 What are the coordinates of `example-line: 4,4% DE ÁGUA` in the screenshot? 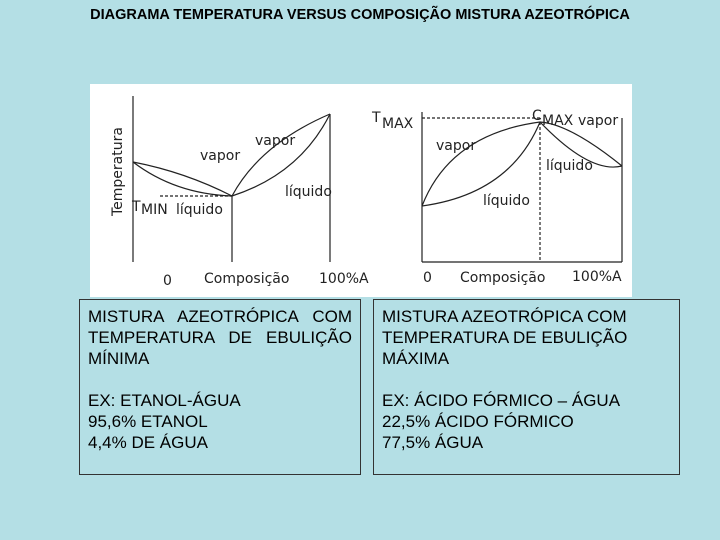 It's located at (148, 442).